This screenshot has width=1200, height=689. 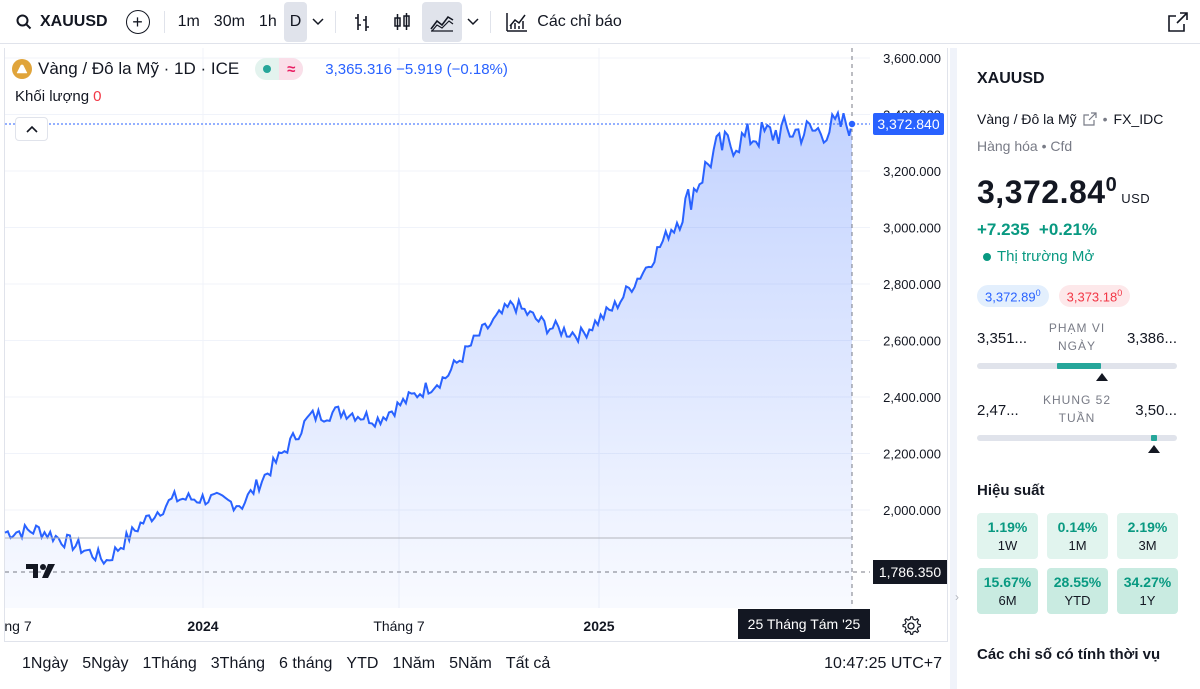 What do you see at coordinates (1038, 293) in the screenshot?
I see `bid-price-sup: 0` at bounding box center [1038, 293].